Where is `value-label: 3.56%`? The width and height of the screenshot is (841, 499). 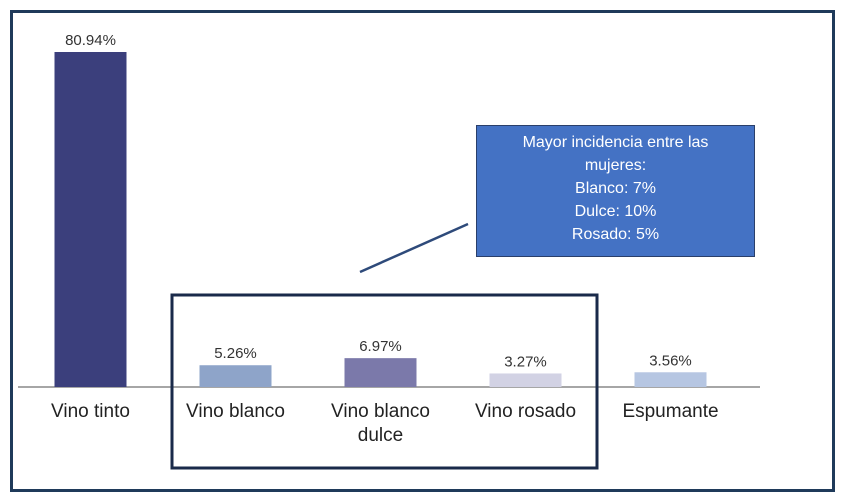 value-label: 3.56% is located at coordinates (670, 360).